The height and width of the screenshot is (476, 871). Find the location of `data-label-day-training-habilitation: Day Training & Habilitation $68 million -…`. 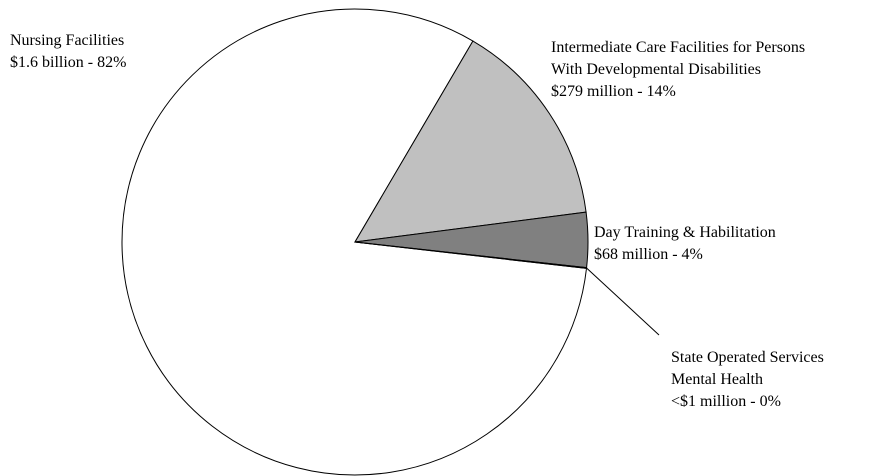

data-label-day-training-habilitation: Day Training & Habilitation $68 million -… is located at coordinates (685, 243).